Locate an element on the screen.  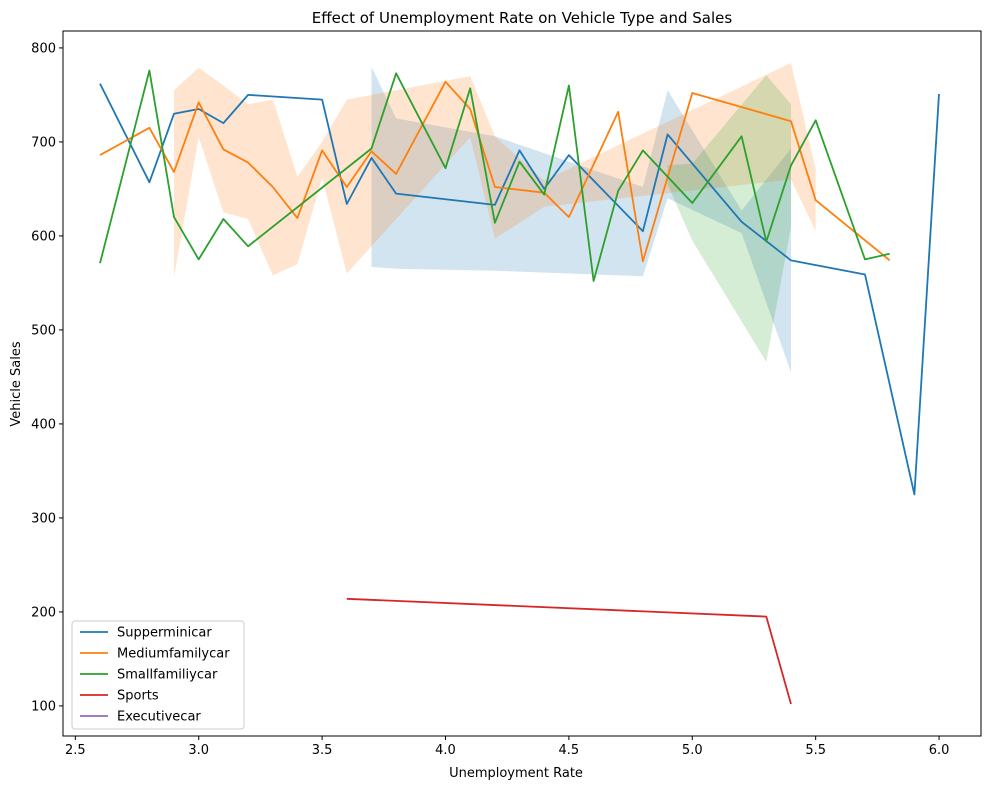
legend-label-smallfamiliycar: Smallfamiliycar is located at coordinates (167, 675).